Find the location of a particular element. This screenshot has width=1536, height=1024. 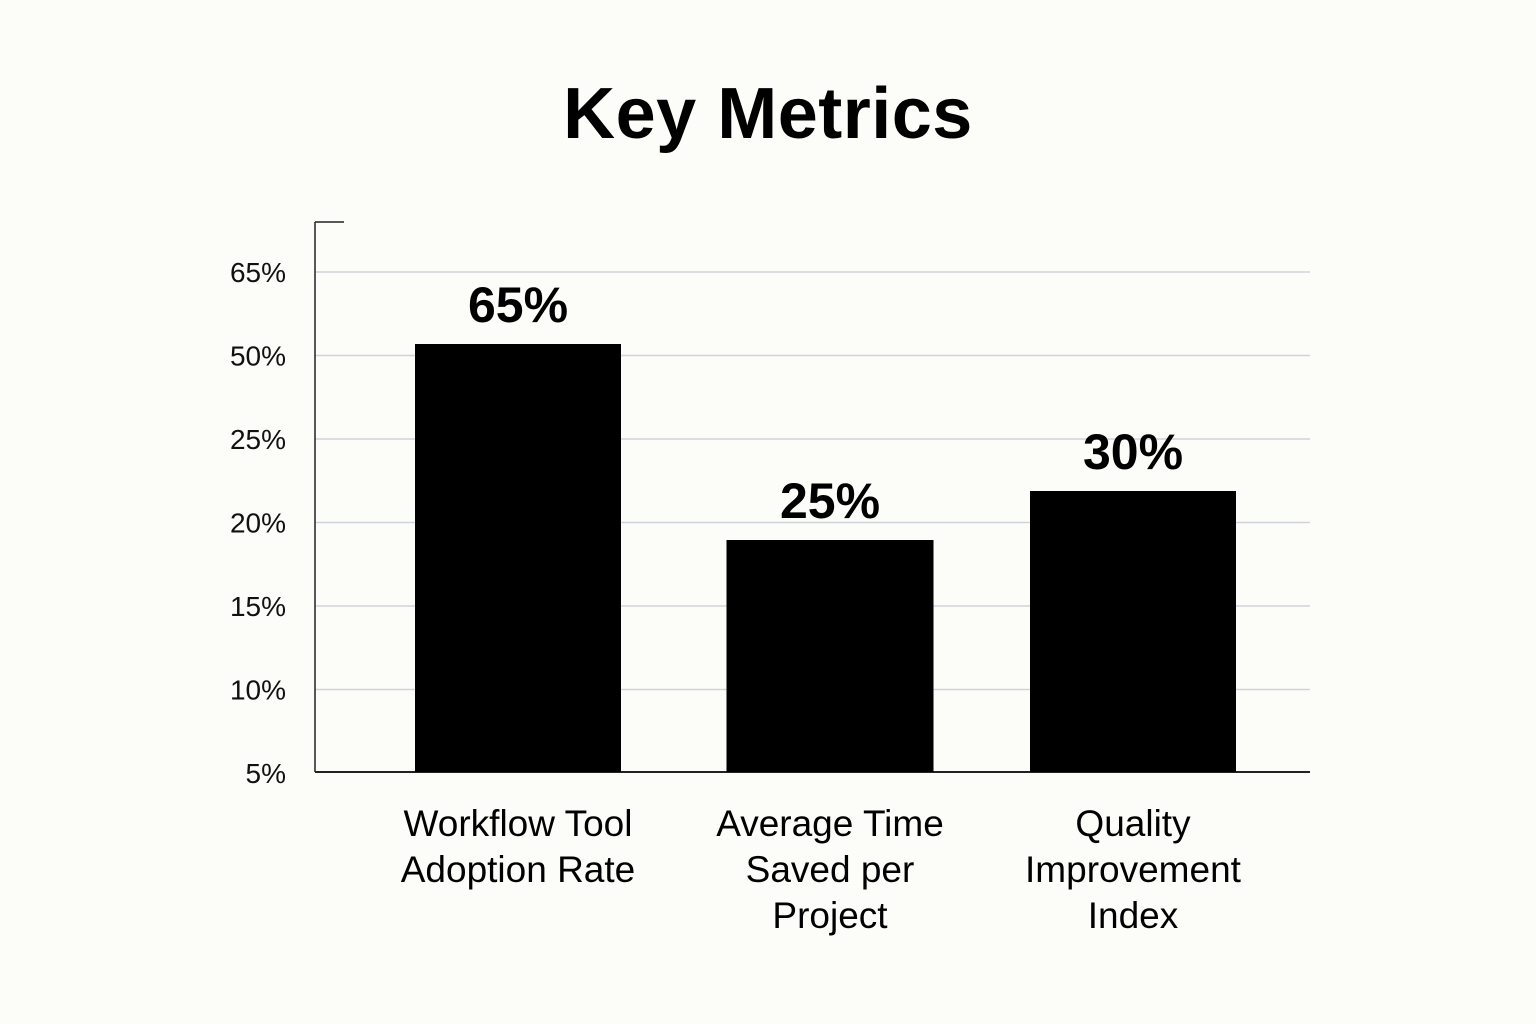

x-category-label-line: Project is located at coordinates (830, 915).